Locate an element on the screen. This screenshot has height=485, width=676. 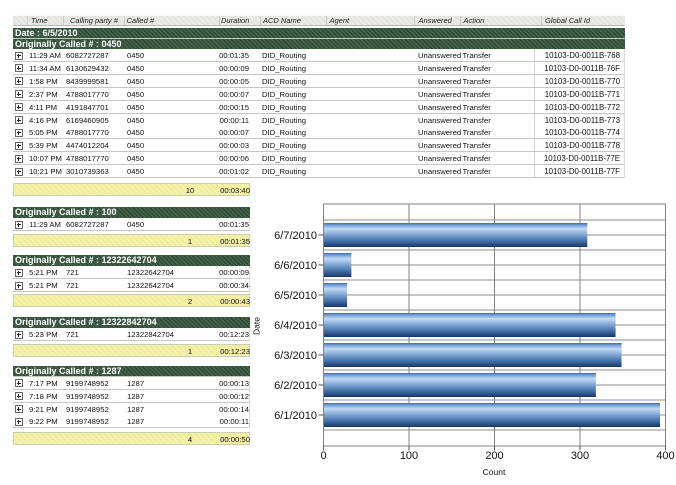
svg-text: 100 is located at coordinates (409, 456).